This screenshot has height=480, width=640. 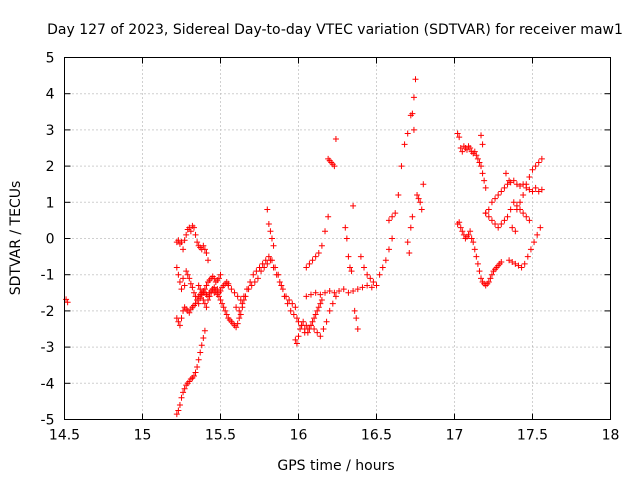 I want to click on x-tick-label: 15, so click(x=143, y=436).